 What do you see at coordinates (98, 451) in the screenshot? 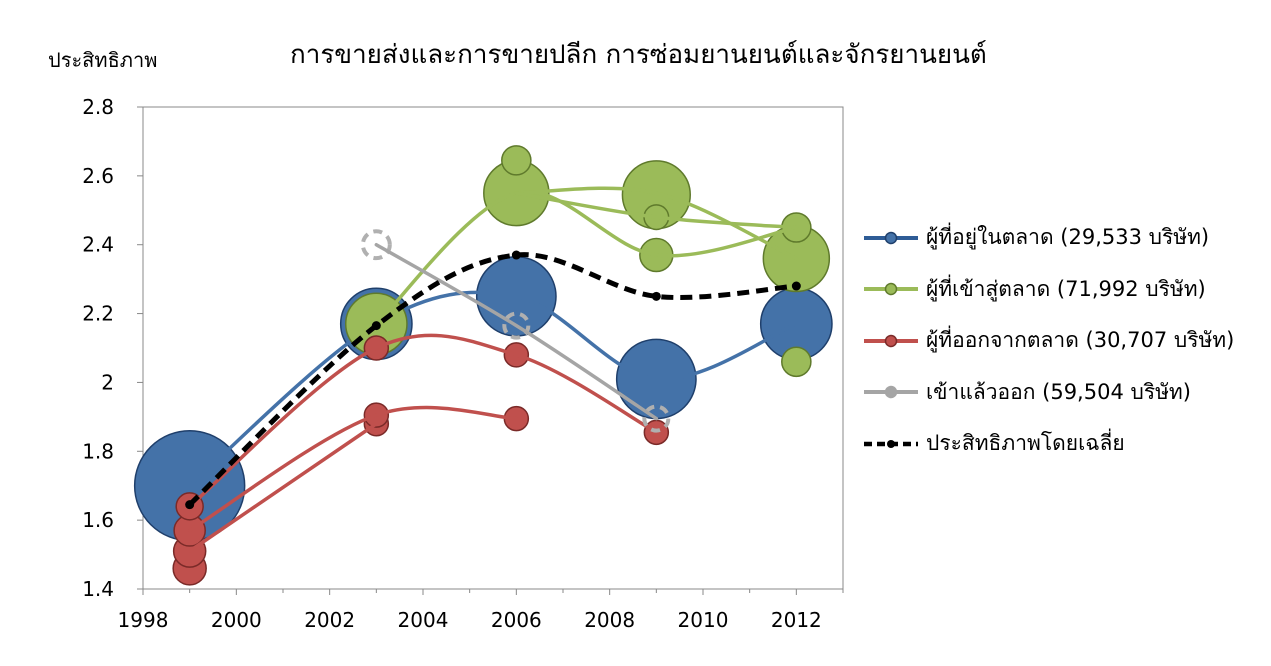
I see `y-tick-label: 1.8` at bounding box center [98, 451].